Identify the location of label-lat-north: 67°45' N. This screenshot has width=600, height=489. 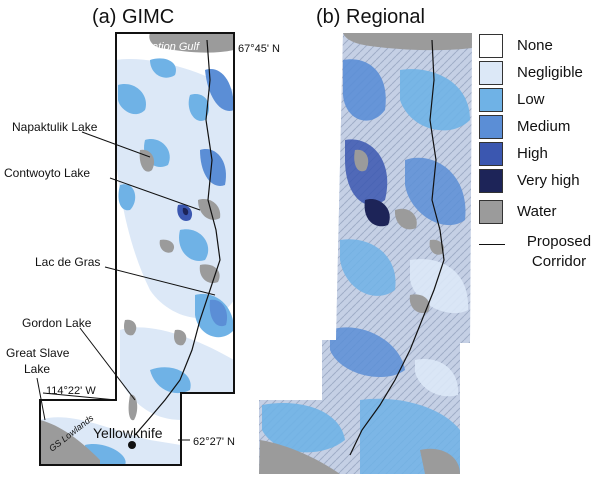
(259, 49).